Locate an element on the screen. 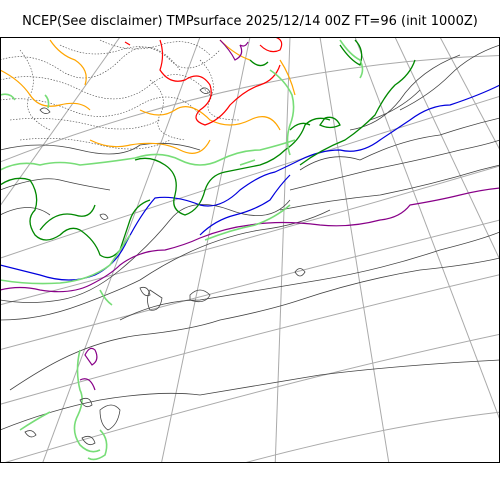  isotherms-orange is located at coordinates (148, 96).